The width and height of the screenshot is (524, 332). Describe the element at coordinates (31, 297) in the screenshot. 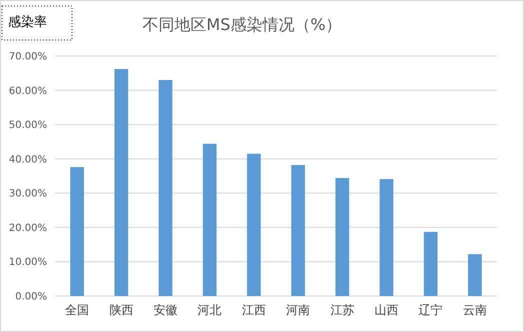

I see `y-tick-label: 0.00%` at that location.